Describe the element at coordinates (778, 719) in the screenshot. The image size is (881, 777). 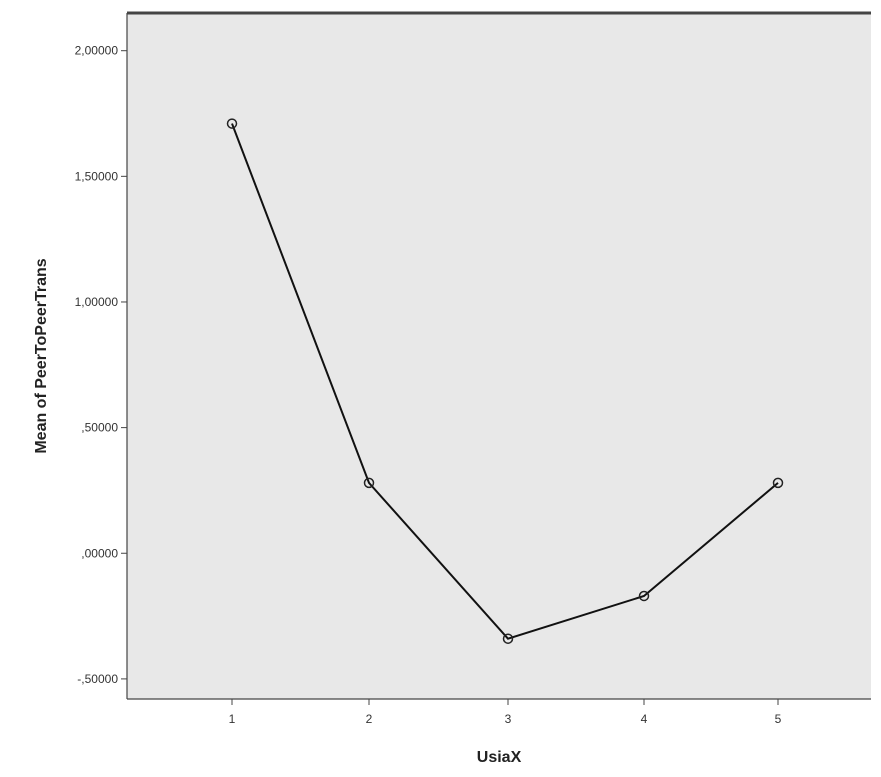
I see `x-tick-label: 5` at that location.